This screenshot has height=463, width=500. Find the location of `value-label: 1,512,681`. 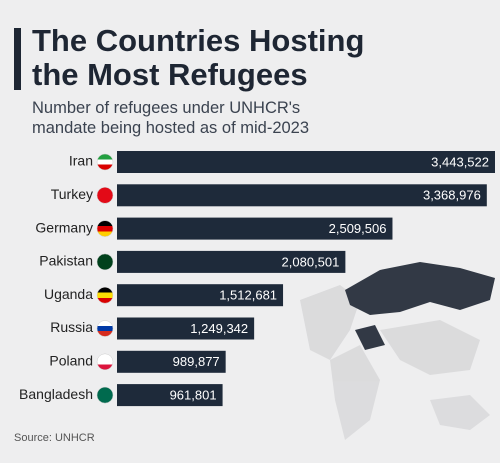

value-label: 1,512,681 is located at coordinates (248, 295).